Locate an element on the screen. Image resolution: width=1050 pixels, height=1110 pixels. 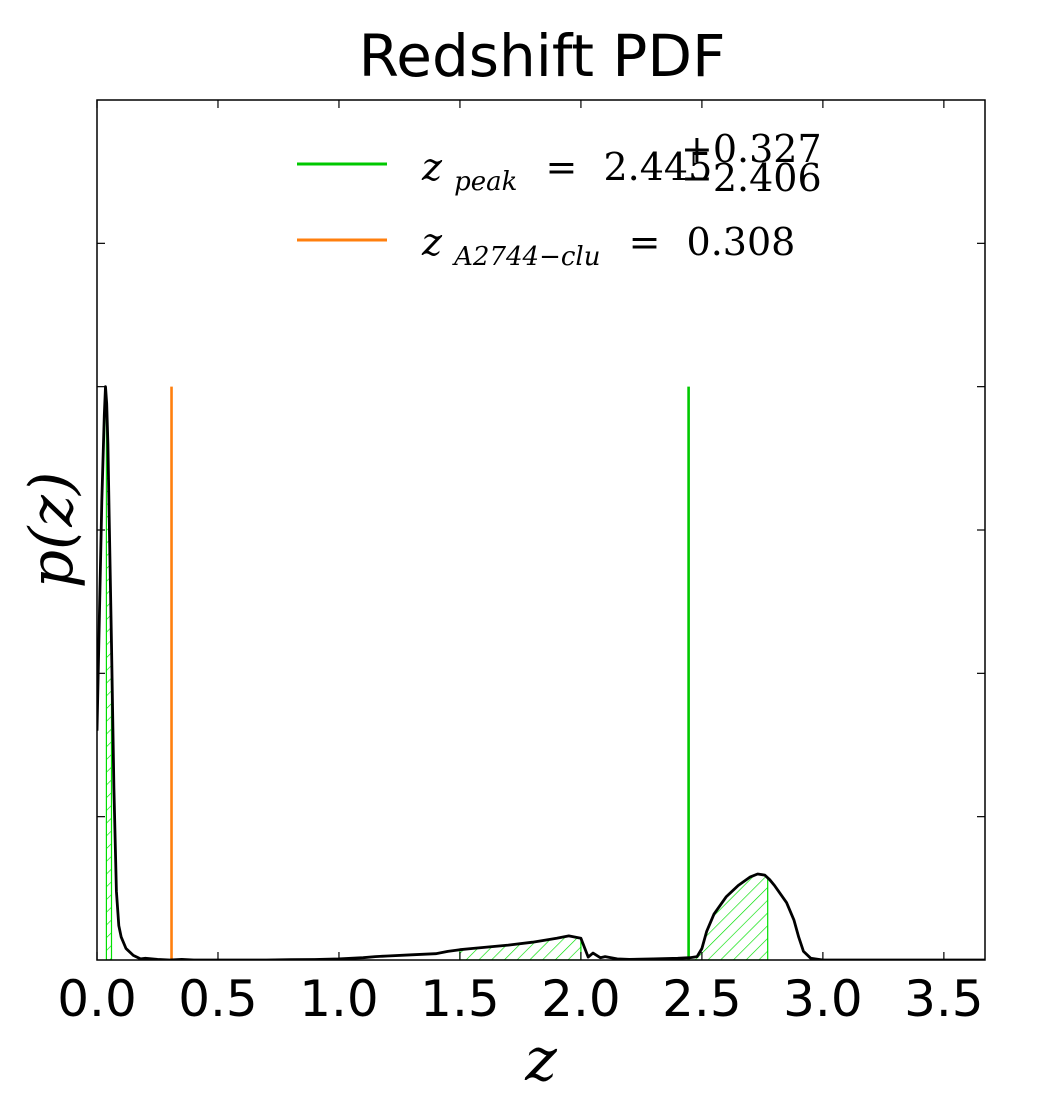
legend-0-equals: = is located at coordinates (562, 167).